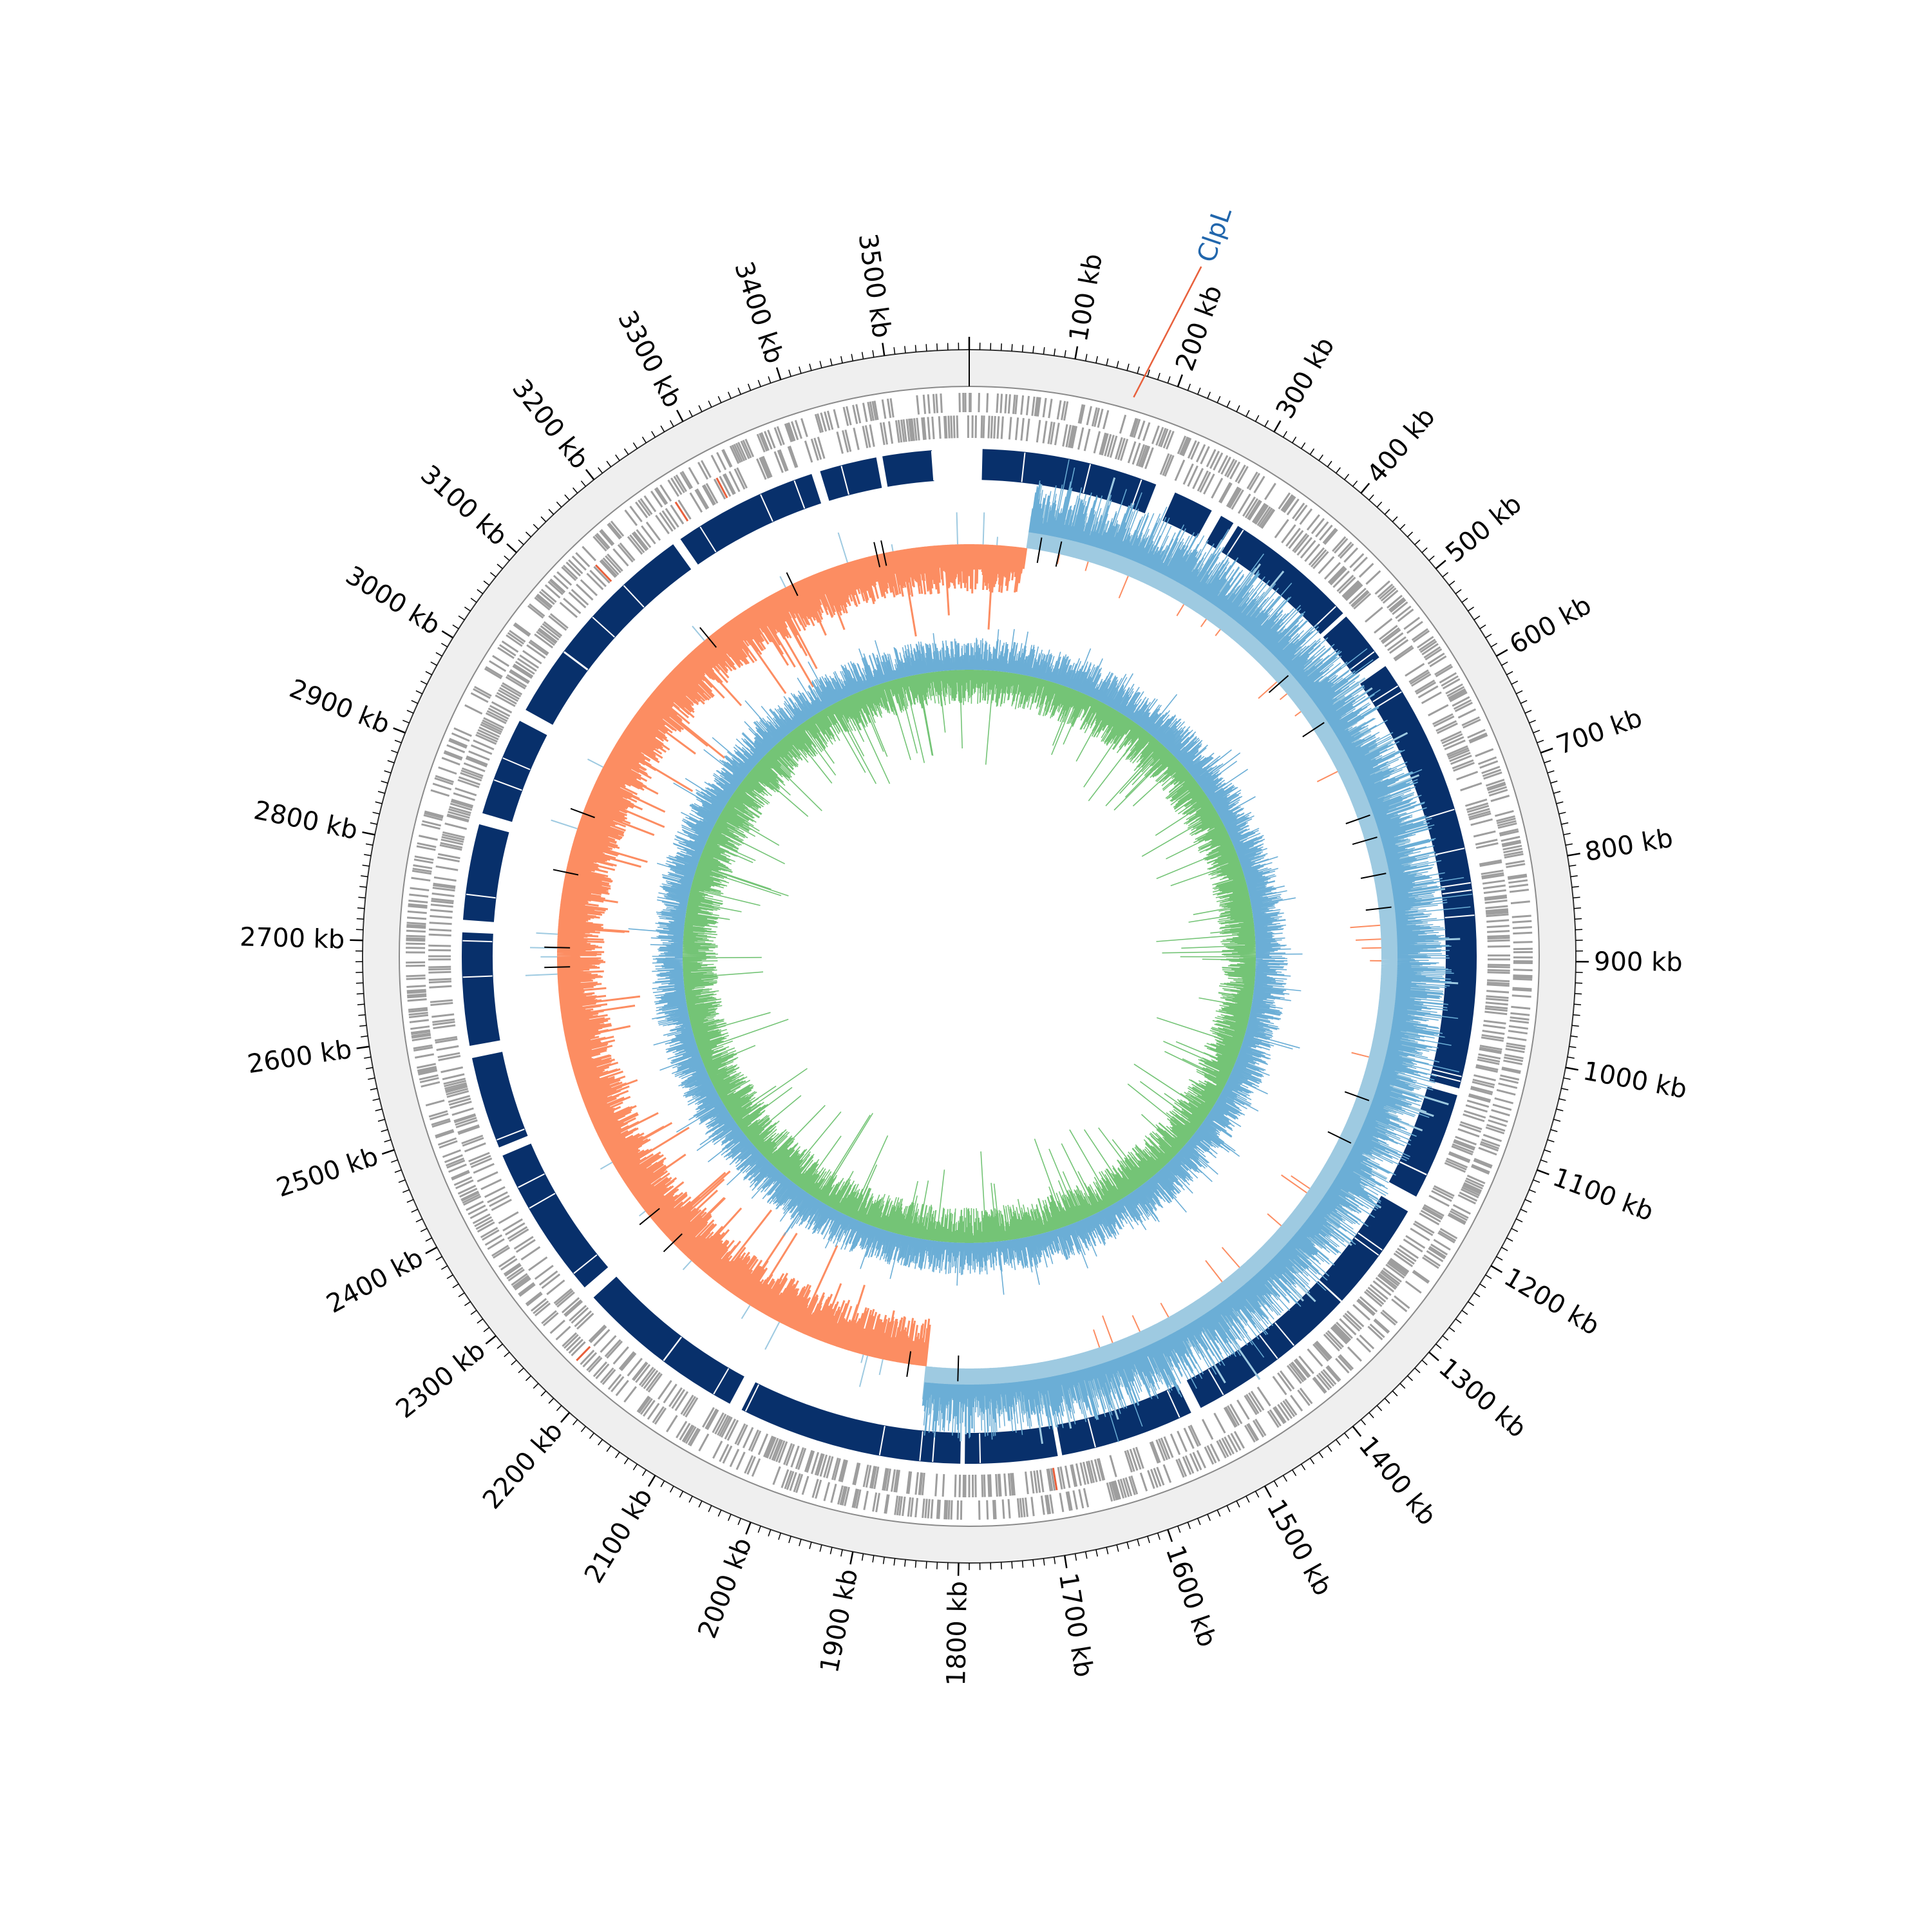  Describe the element at coordinates (394, 601) in the screenshot. I see `tick-label-3000: 3000 kb` at that location.